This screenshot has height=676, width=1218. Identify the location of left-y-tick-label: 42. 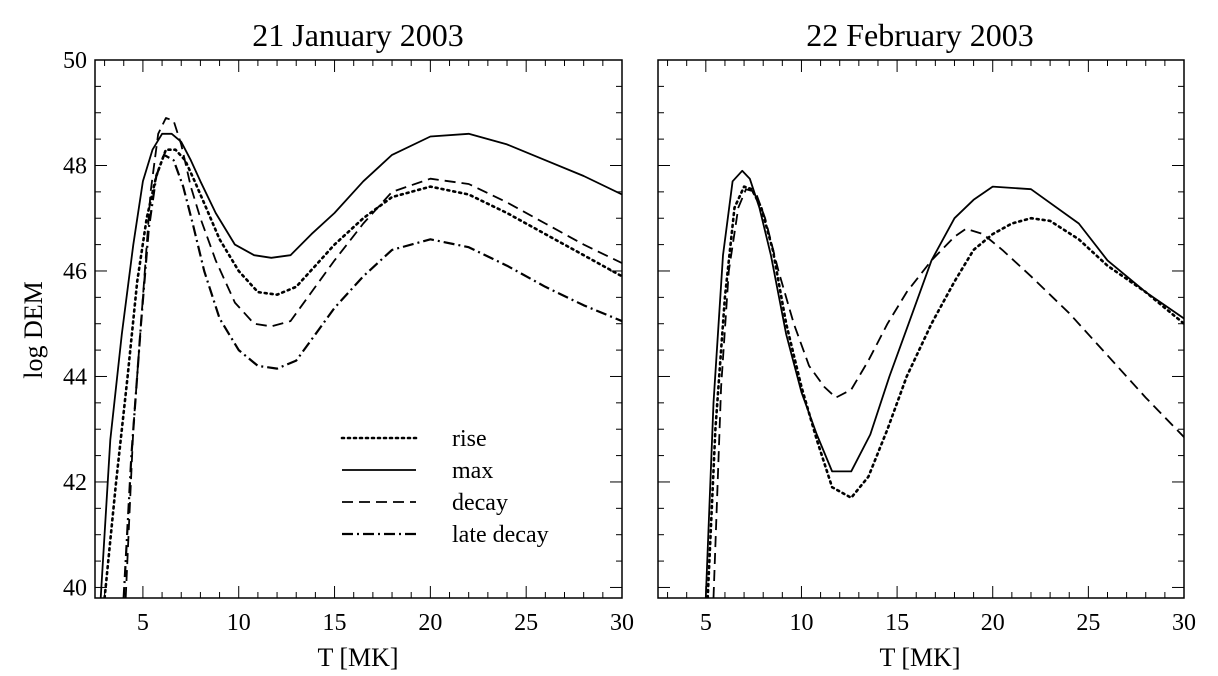
(75, 483).